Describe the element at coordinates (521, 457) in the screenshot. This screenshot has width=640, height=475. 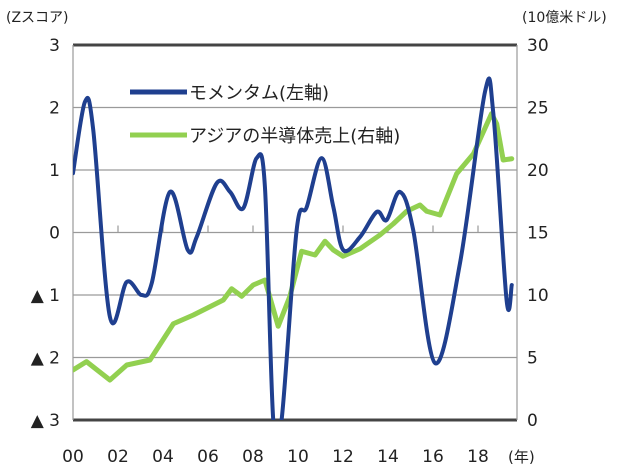
I see `x-unit-label: (年)` at that location.